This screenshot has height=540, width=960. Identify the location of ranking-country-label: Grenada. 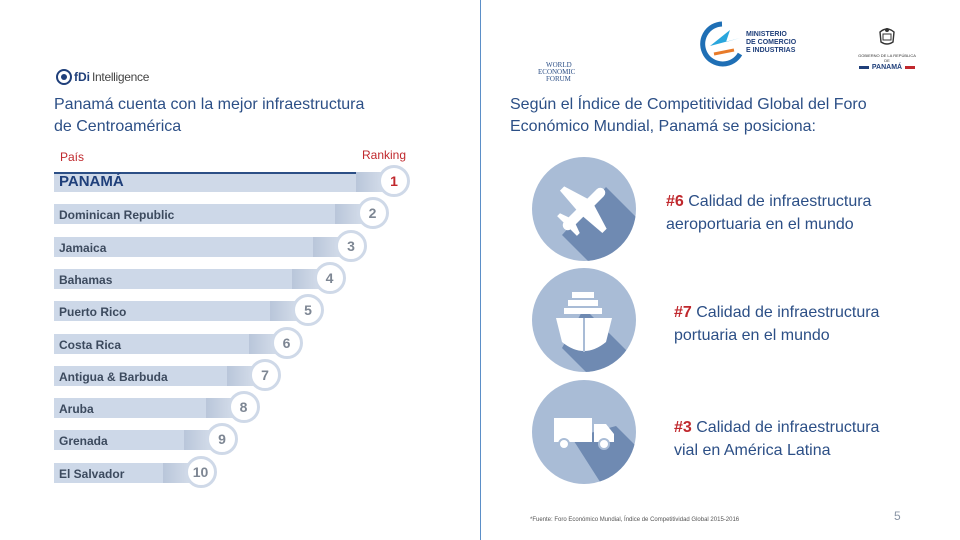
(83, 441).